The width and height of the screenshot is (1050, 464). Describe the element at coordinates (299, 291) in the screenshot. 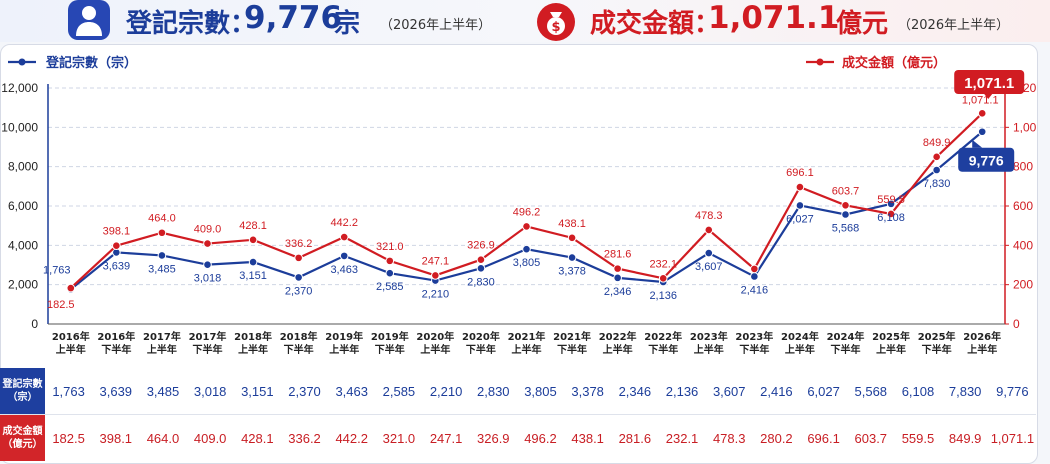

I see `count-data-label: 2,370` at that location.